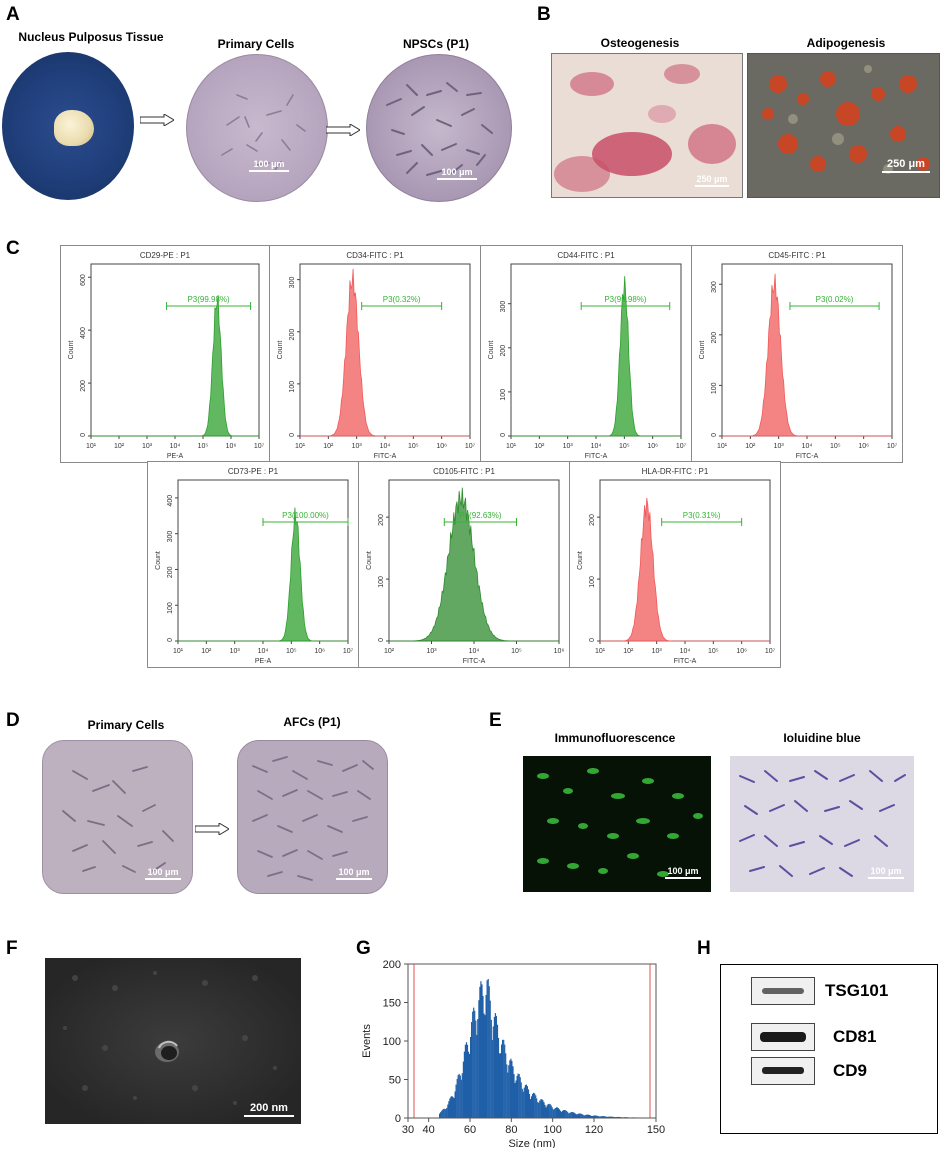  Describe the element at coordinates (511, 1130) in the screenshot. I see `x-tick-label: 80` at that location.